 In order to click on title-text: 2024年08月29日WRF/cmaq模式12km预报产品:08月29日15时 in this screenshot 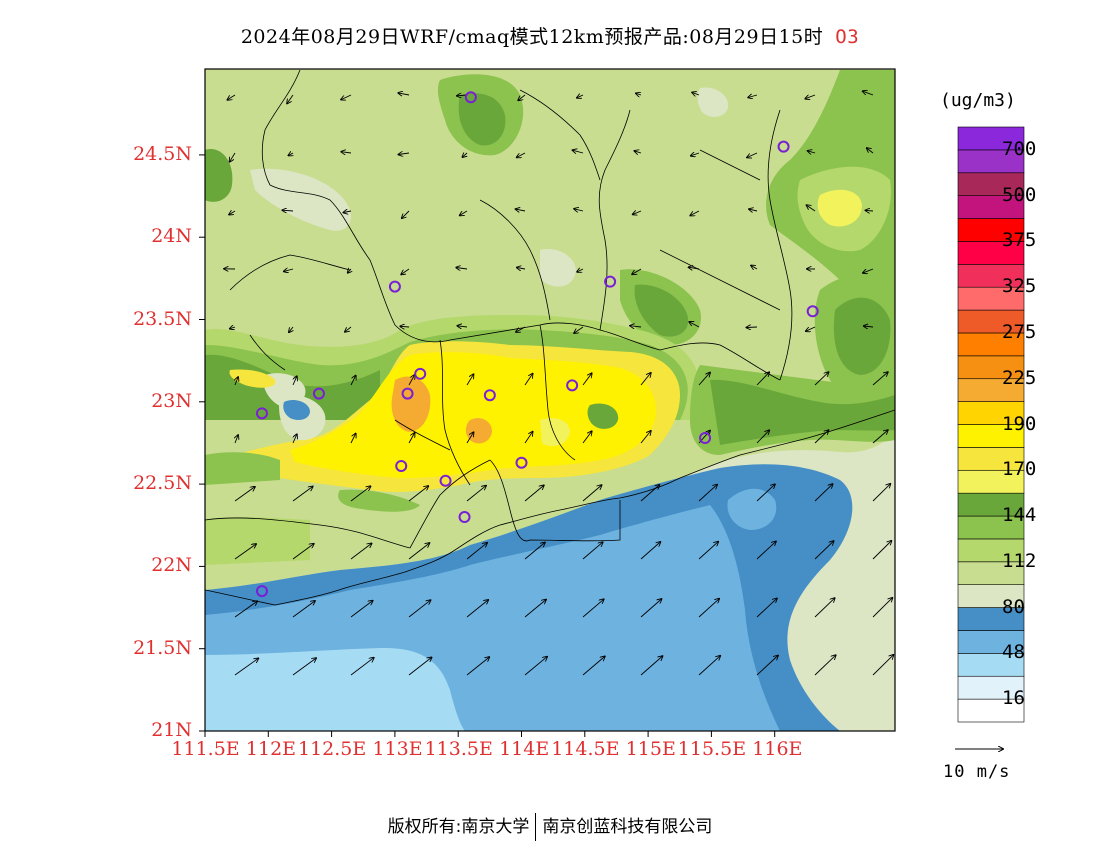, I will do `click(532, 37)`.